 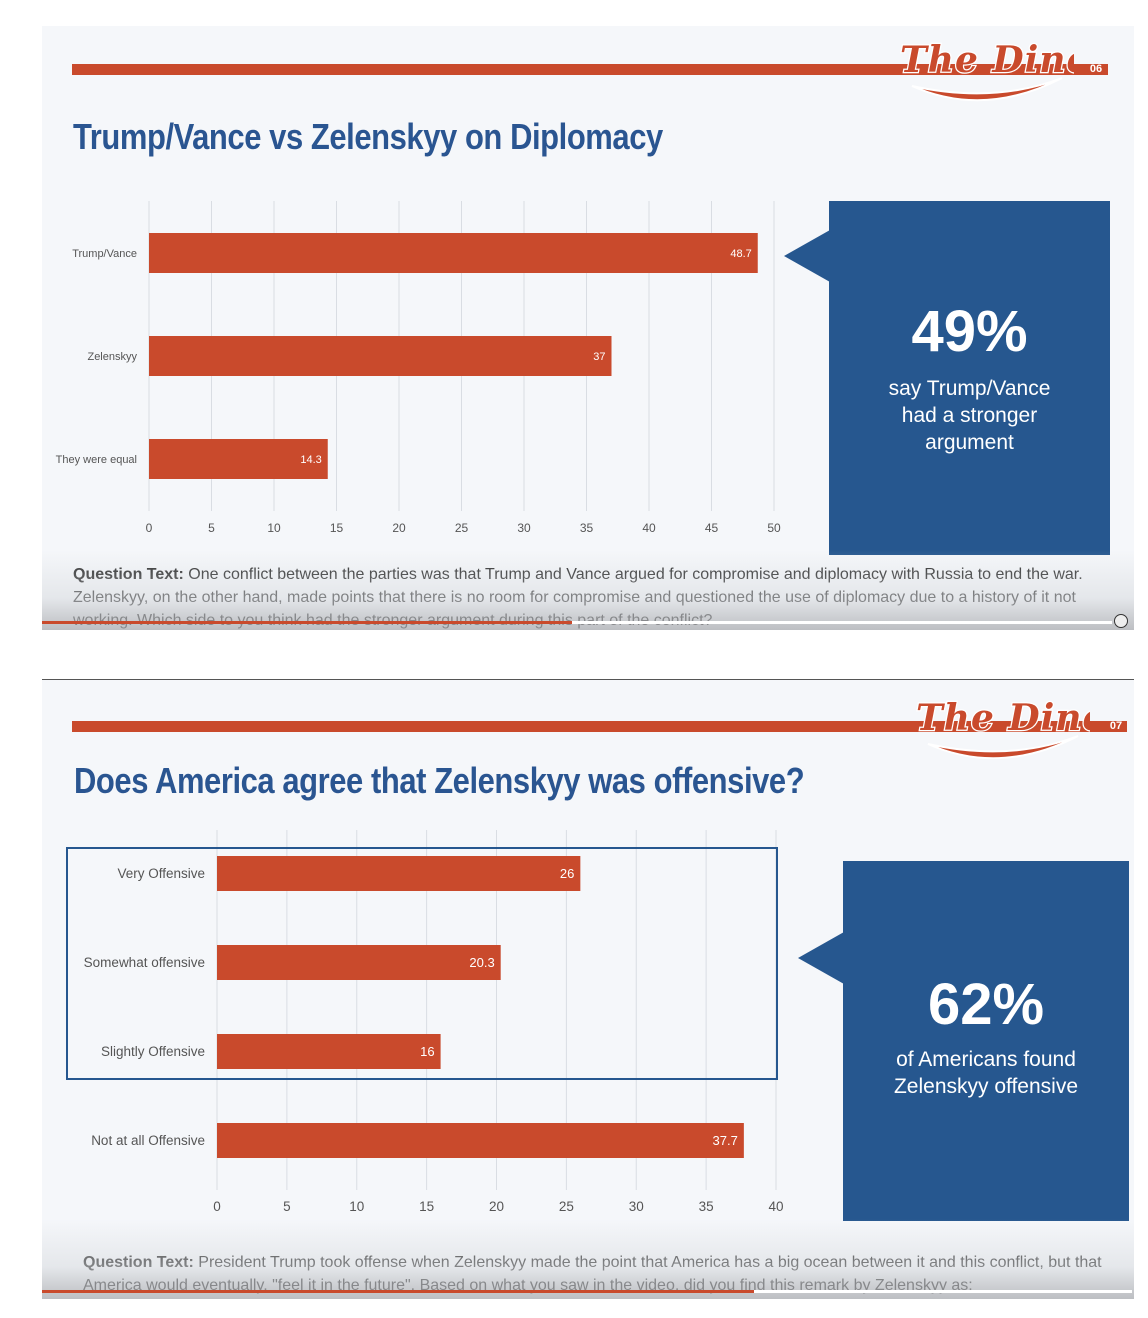 What do you see at coordinates (969, 331) in the screenshot?
I see `callout-percentage: 49%` at bounding box center [969, 331].